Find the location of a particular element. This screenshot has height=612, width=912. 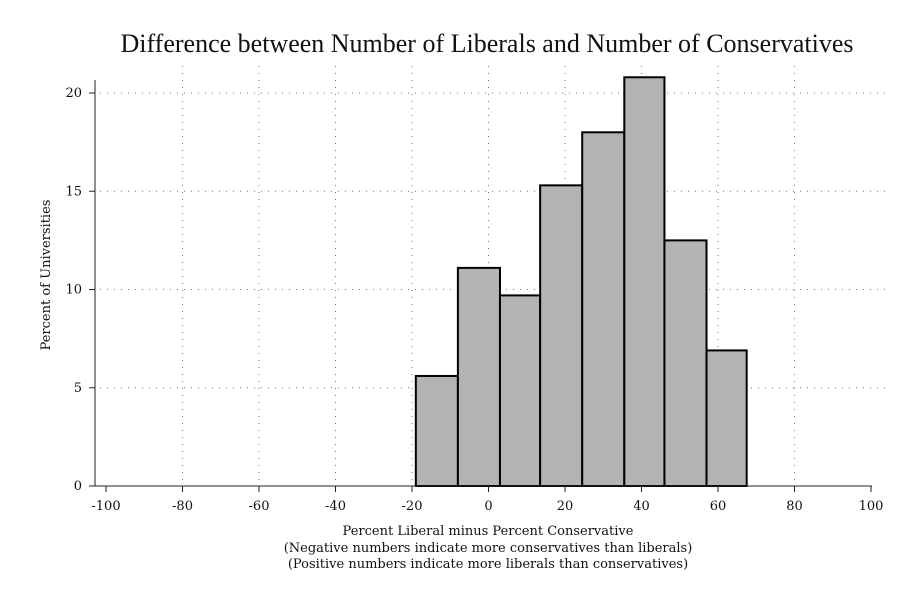

y-tick-label: 5 is located at coordinates (78, 388).